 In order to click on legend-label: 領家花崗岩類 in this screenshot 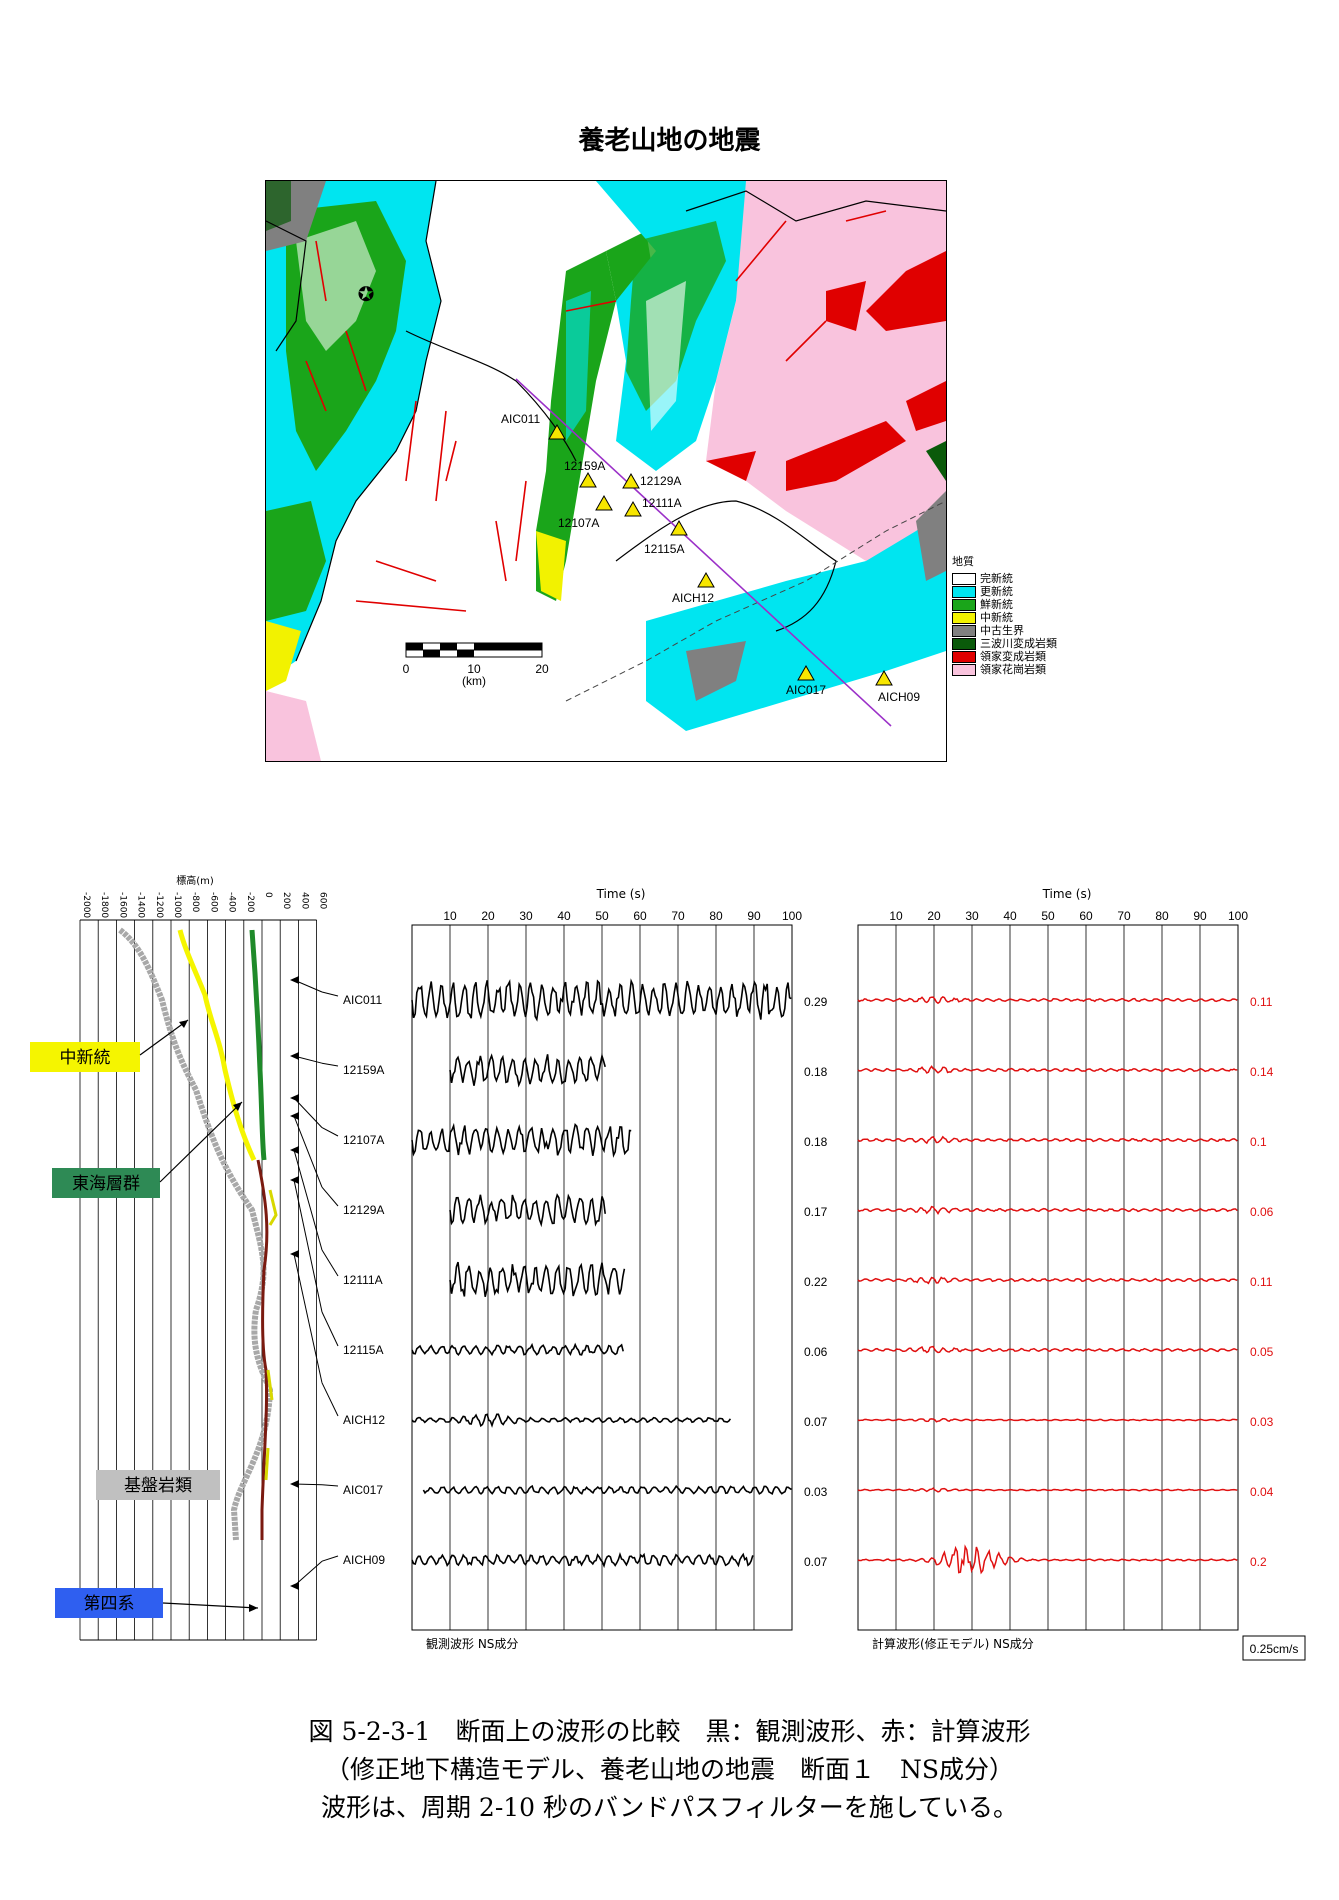, I will do `click(1013, 669)`.